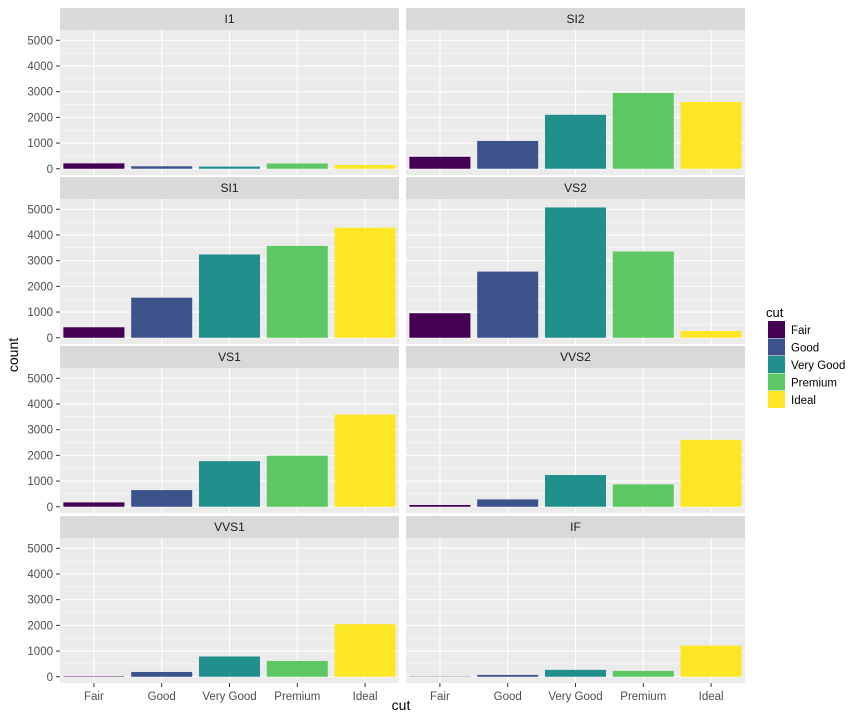 This screenshot has height=720, width=864. I want to click on facet-panel-i1: I1, so click(229, 91).